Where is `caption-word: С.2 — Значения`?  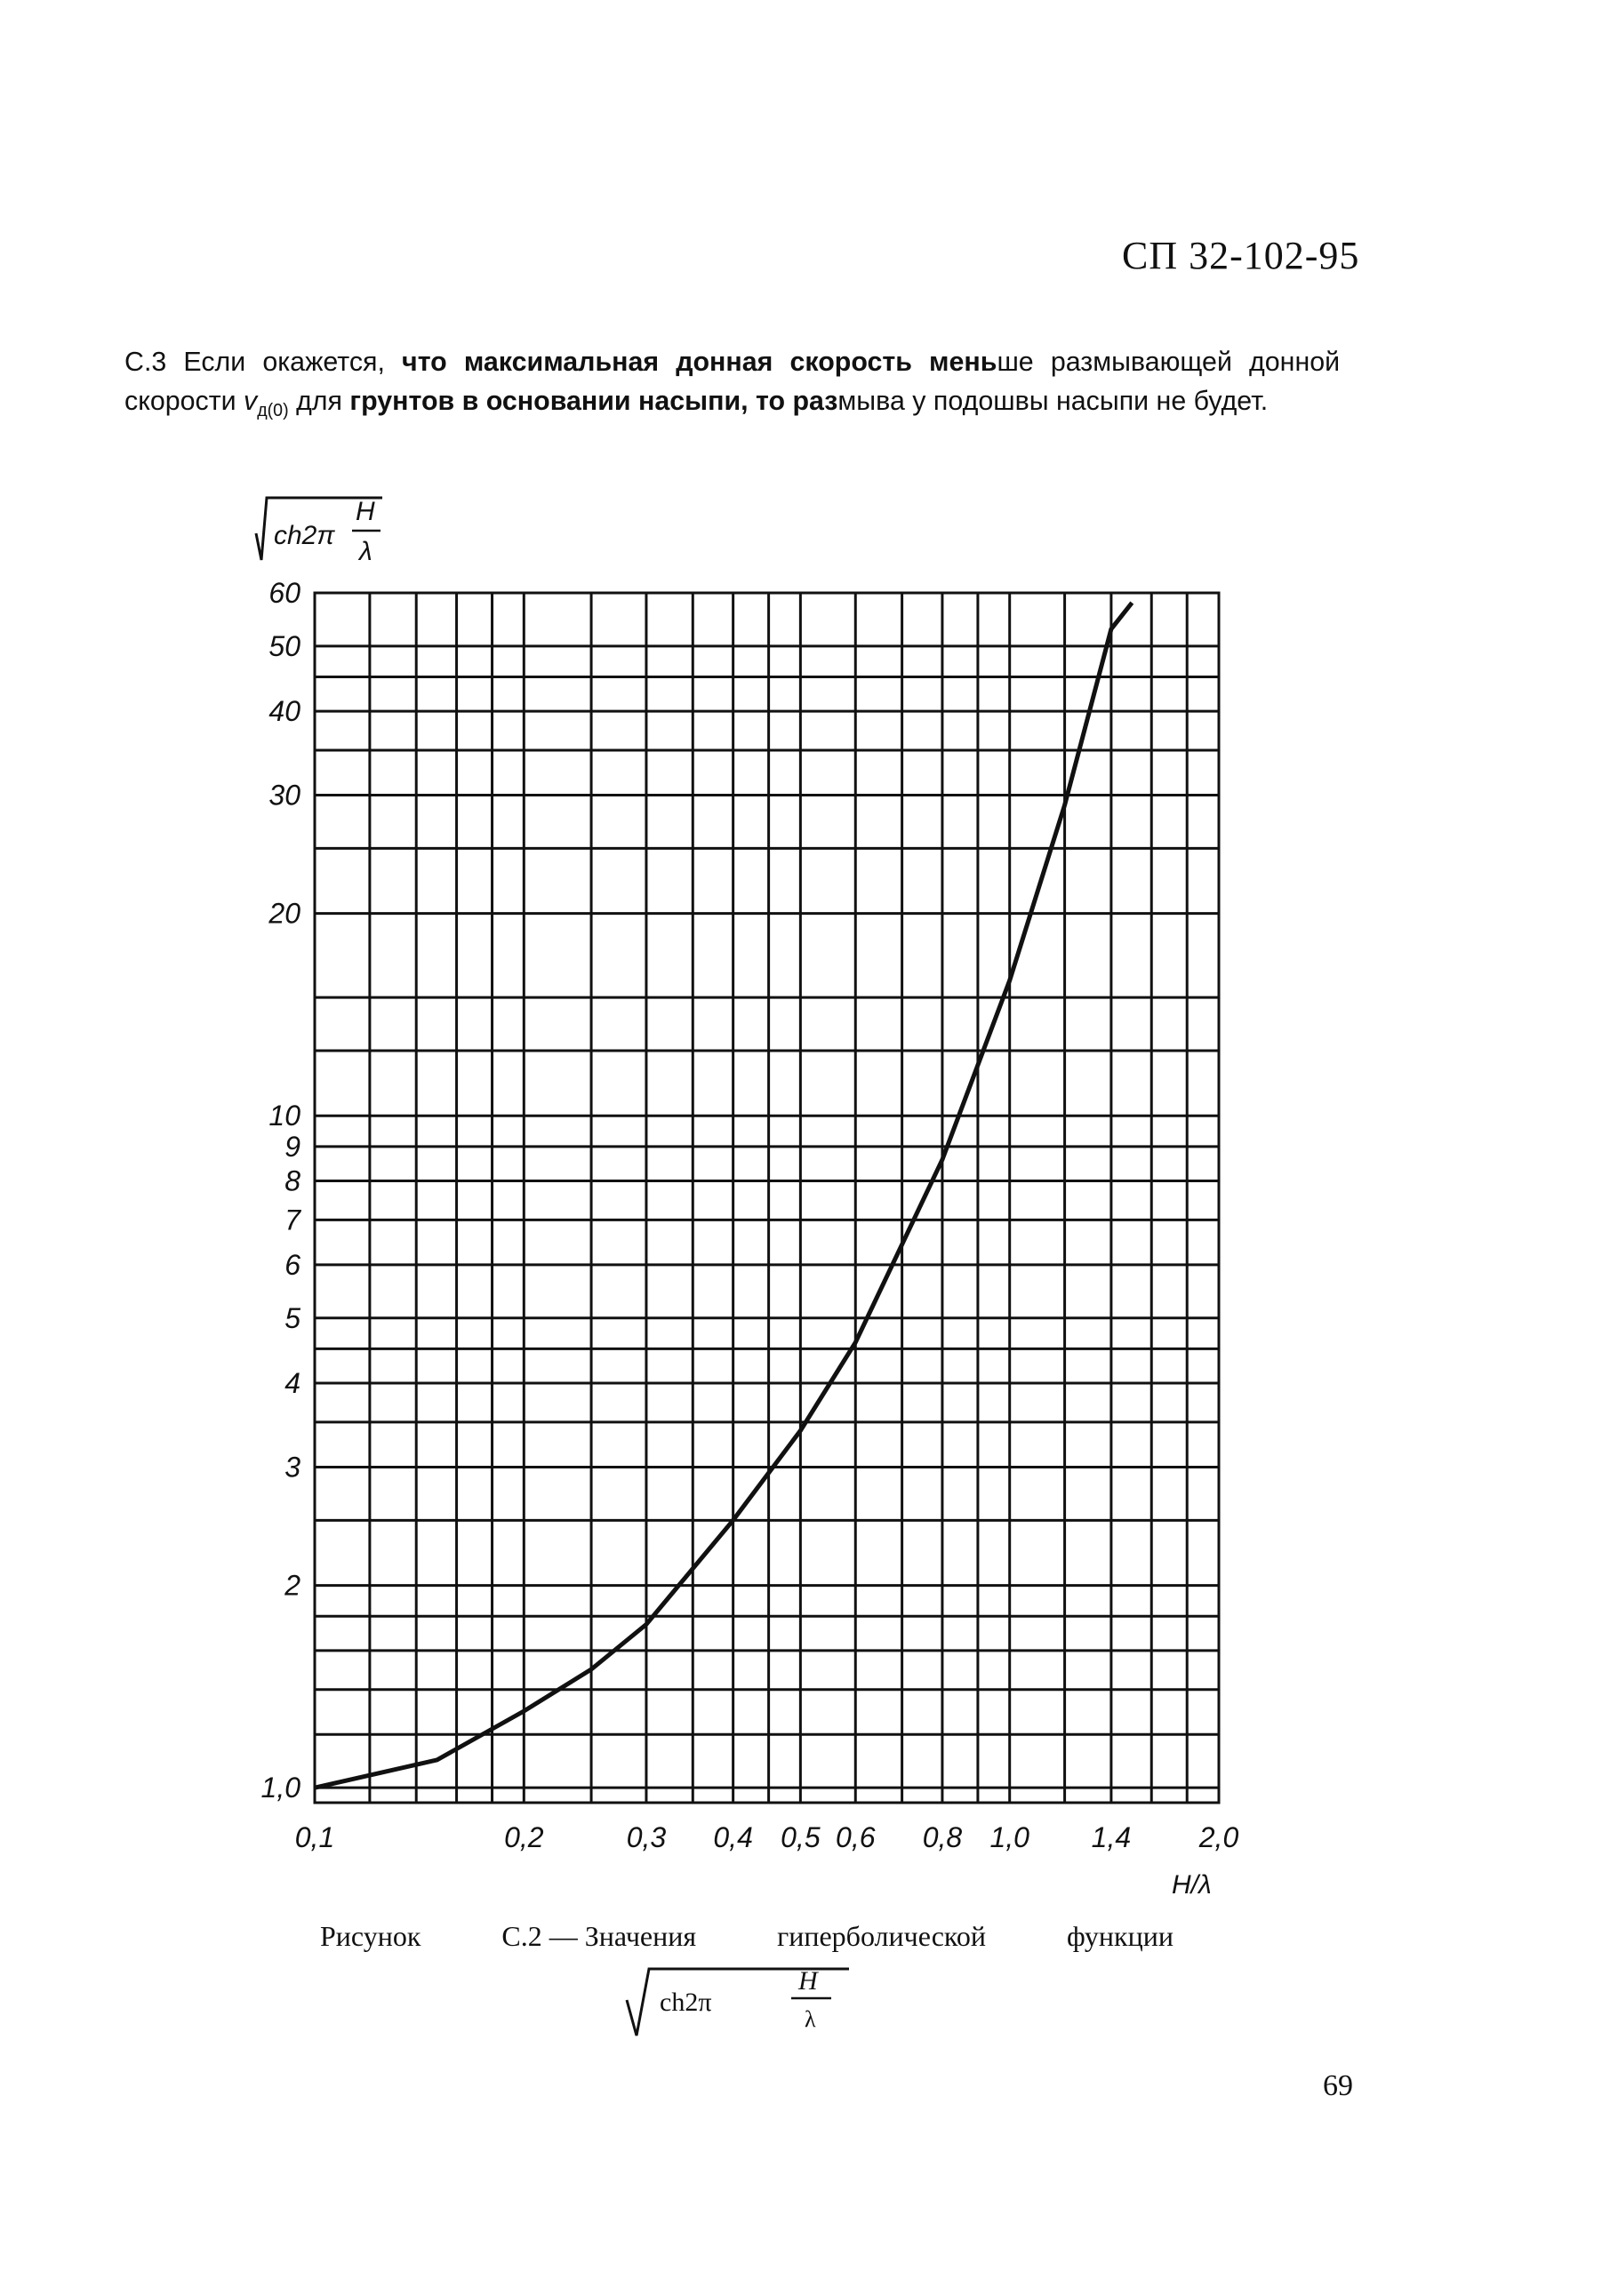 caption-word: С.2 — Значения is located at coordinates (599, 1936).